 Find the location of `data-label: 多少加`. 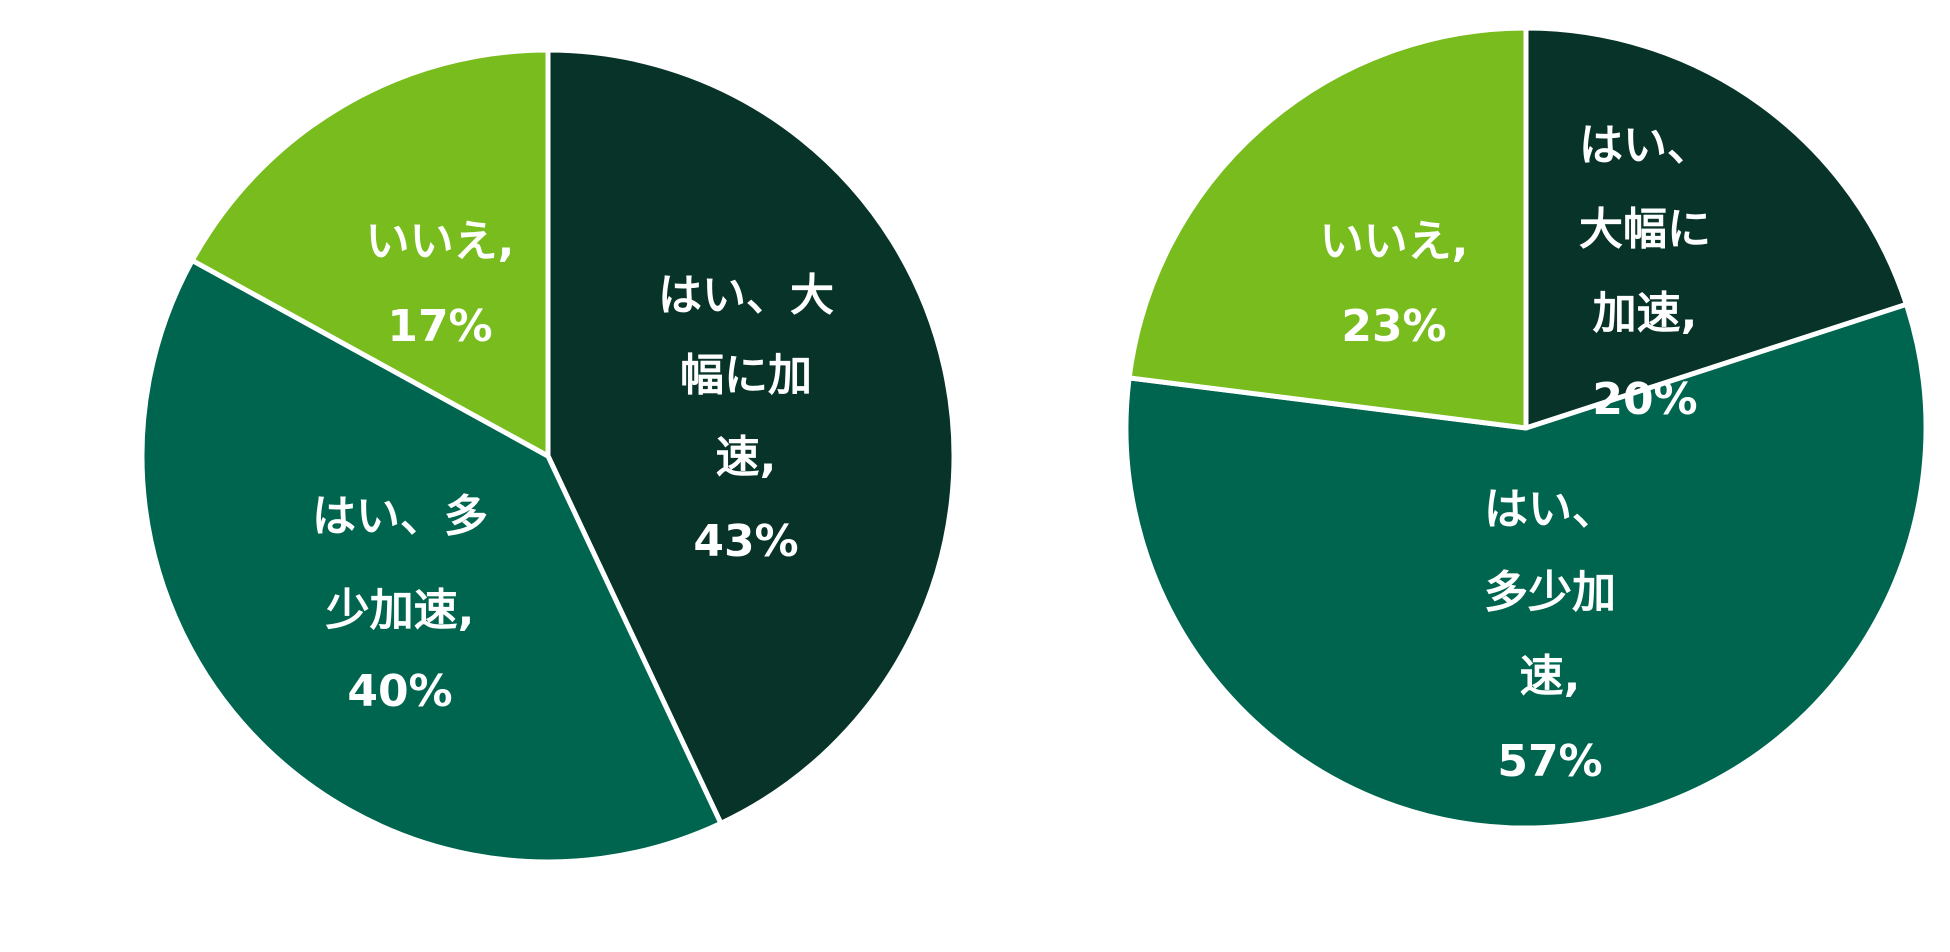

data-label: 多少加 is located at coordinates (1550, 592).